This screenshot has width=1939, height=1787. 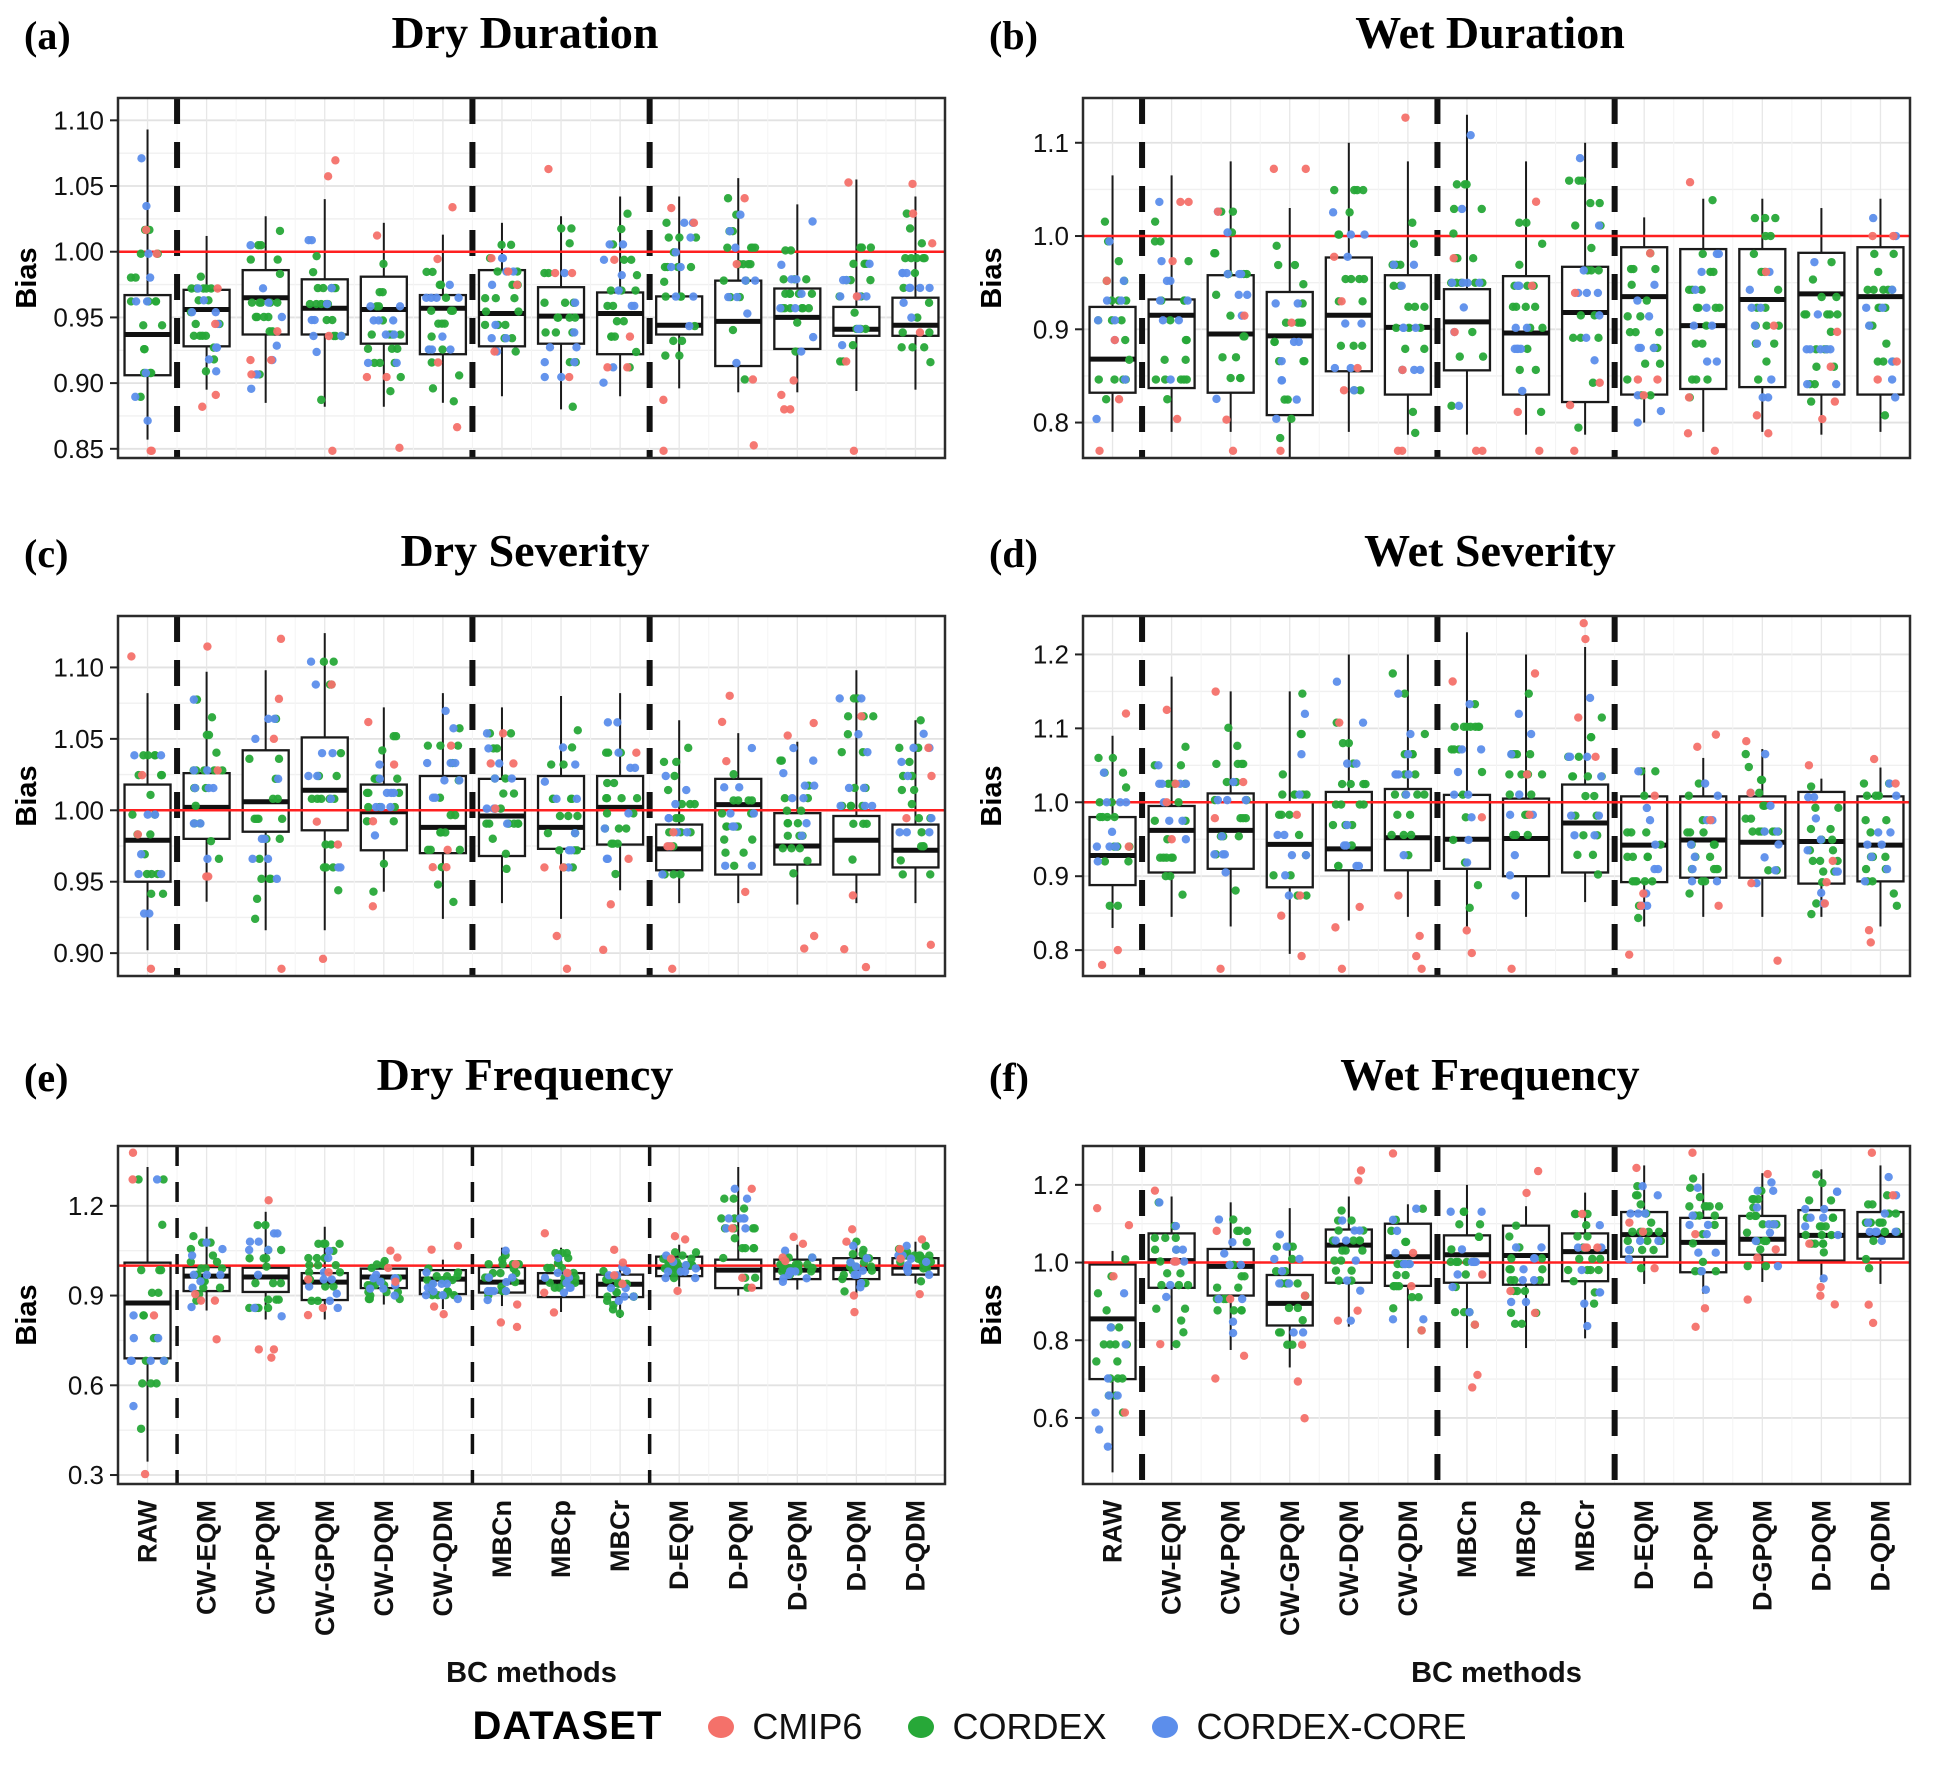 I want to click on cmip6-dot-icon, so click(x=721, y=1726).